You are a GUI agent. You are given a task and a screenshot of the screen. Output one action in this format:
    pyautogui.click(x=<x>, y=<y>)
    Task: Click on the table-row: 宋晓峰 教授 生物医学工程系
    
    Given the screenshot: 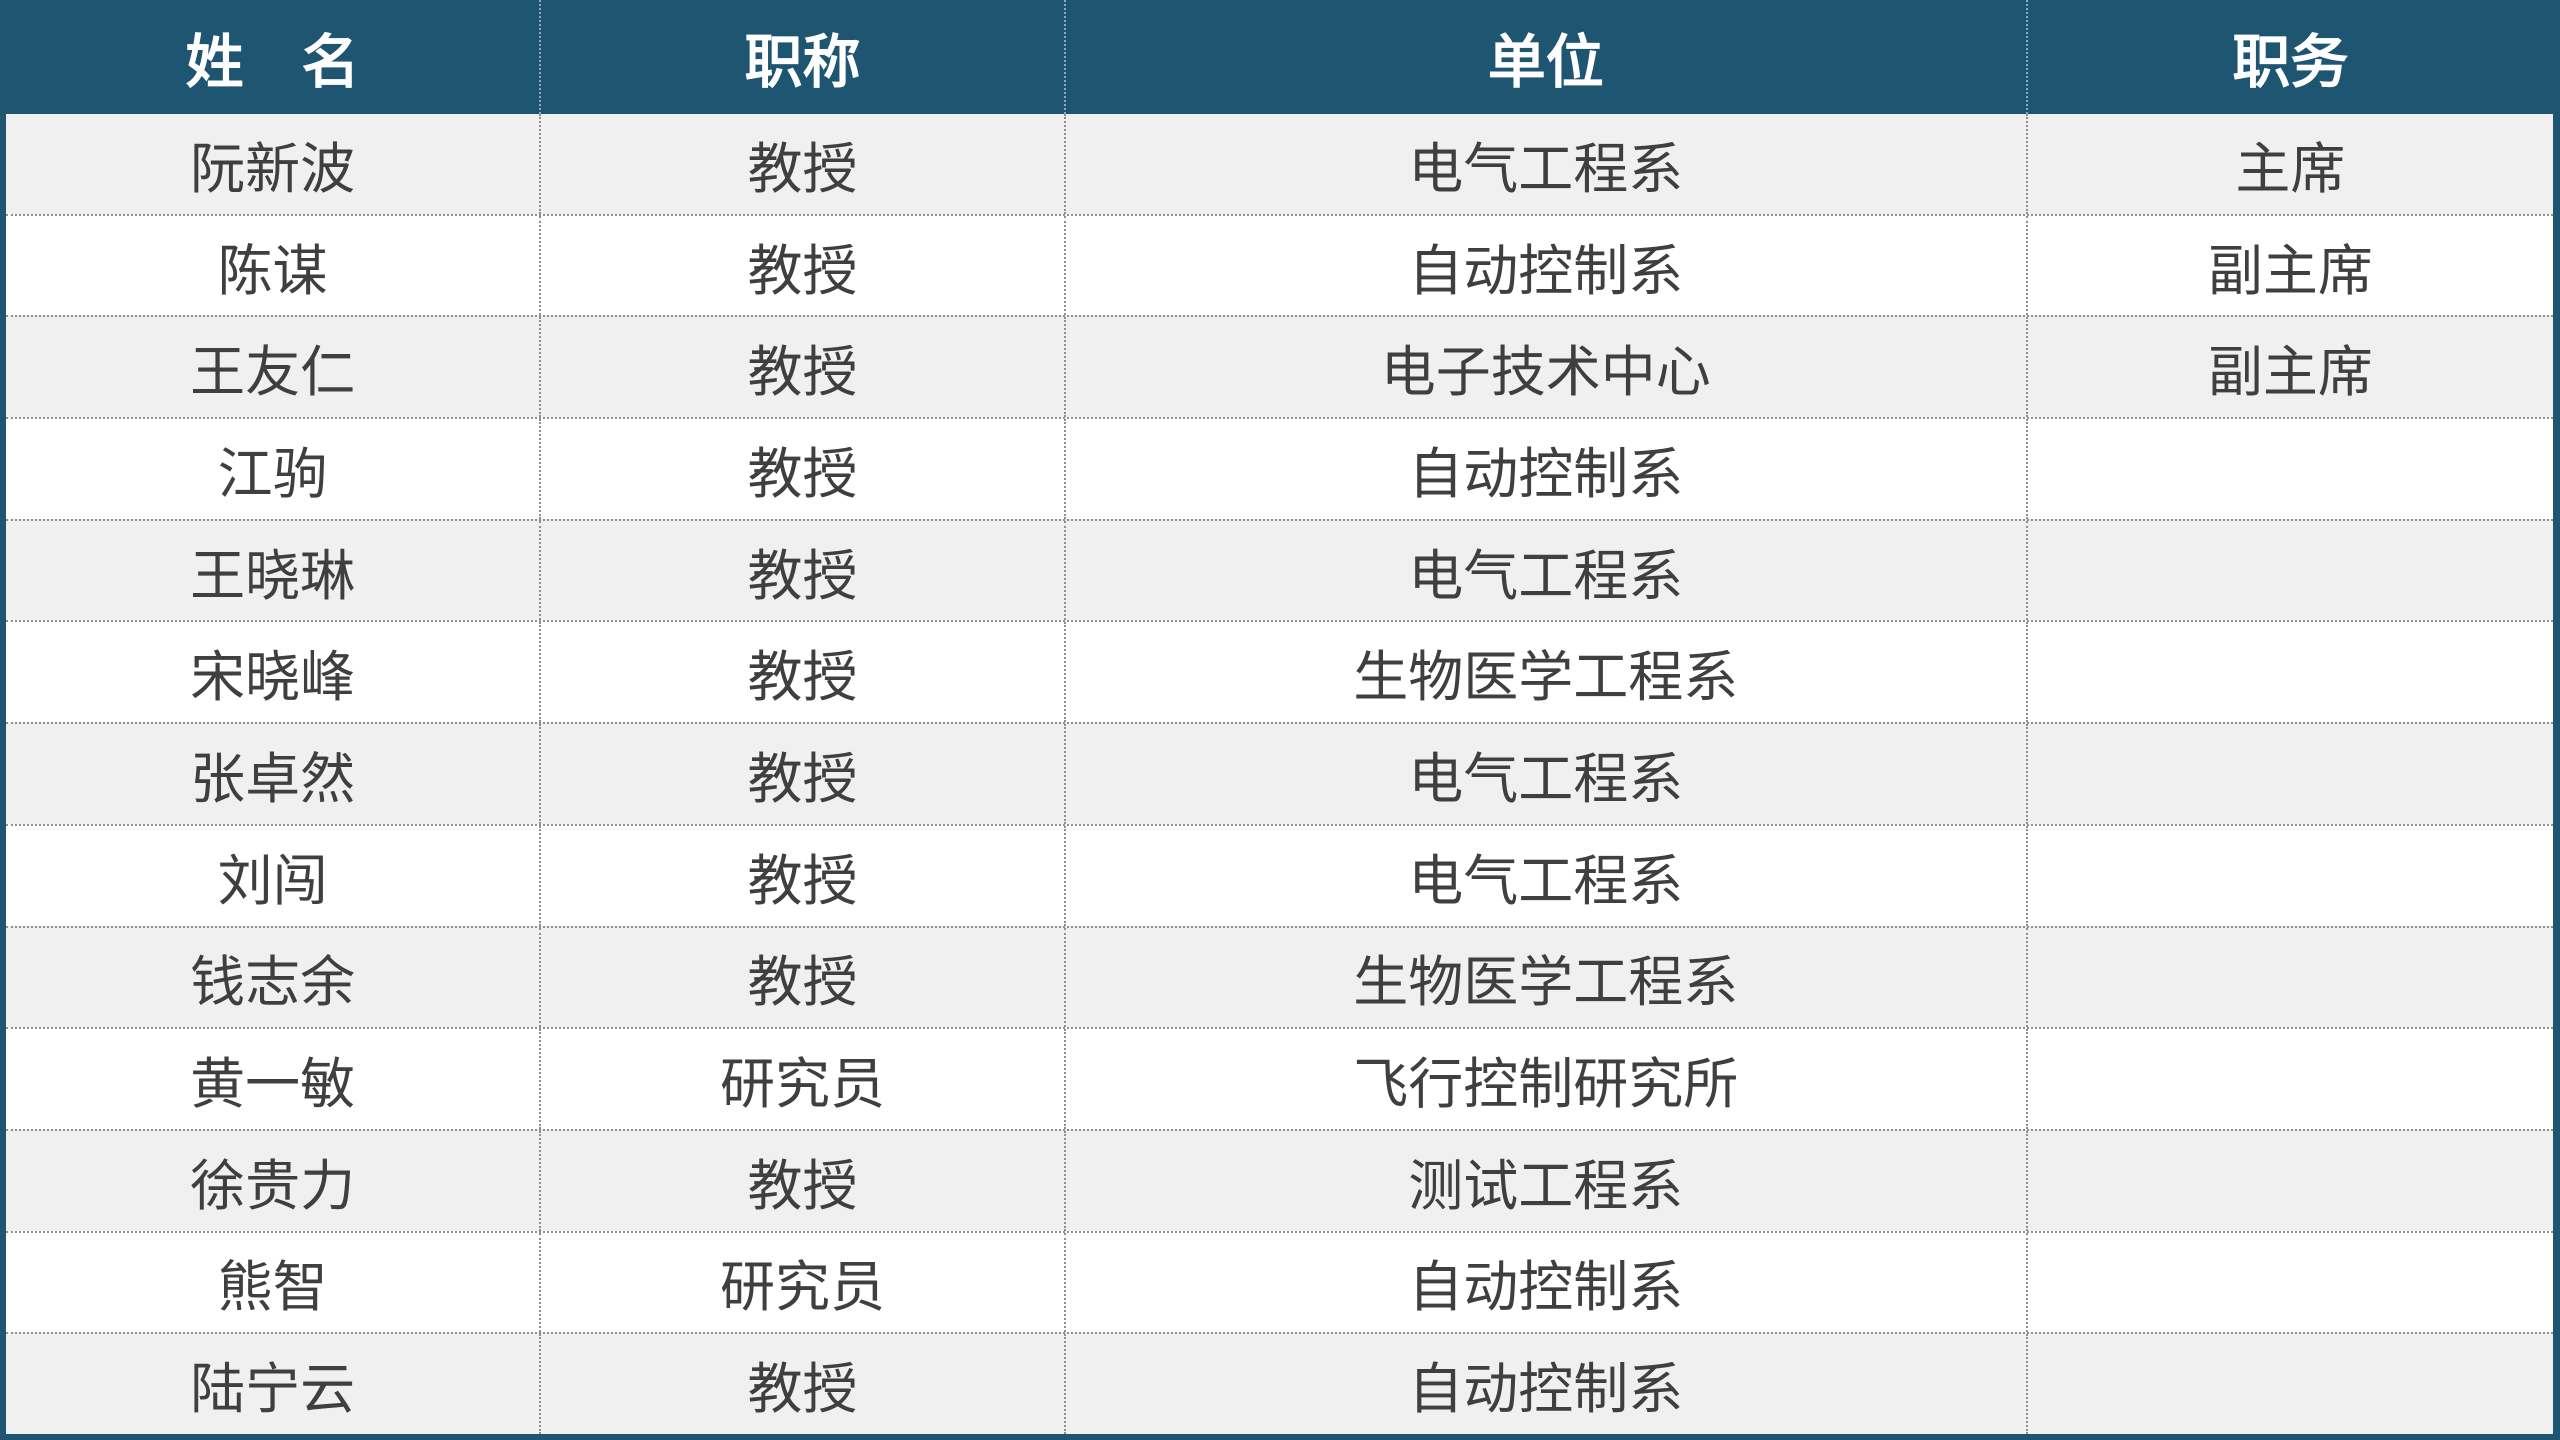 What is the action you would take?
    pyautogui.click(x=1279, y=671)
    